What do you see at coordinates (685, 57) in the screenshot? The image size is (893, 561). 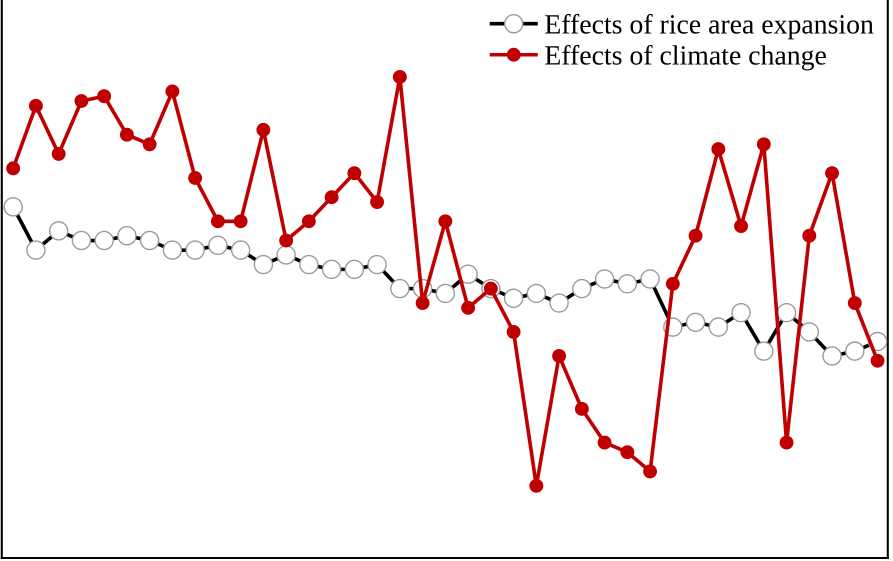 I see `legend-label: Effects of climate change` at bounding box center [685, 57].